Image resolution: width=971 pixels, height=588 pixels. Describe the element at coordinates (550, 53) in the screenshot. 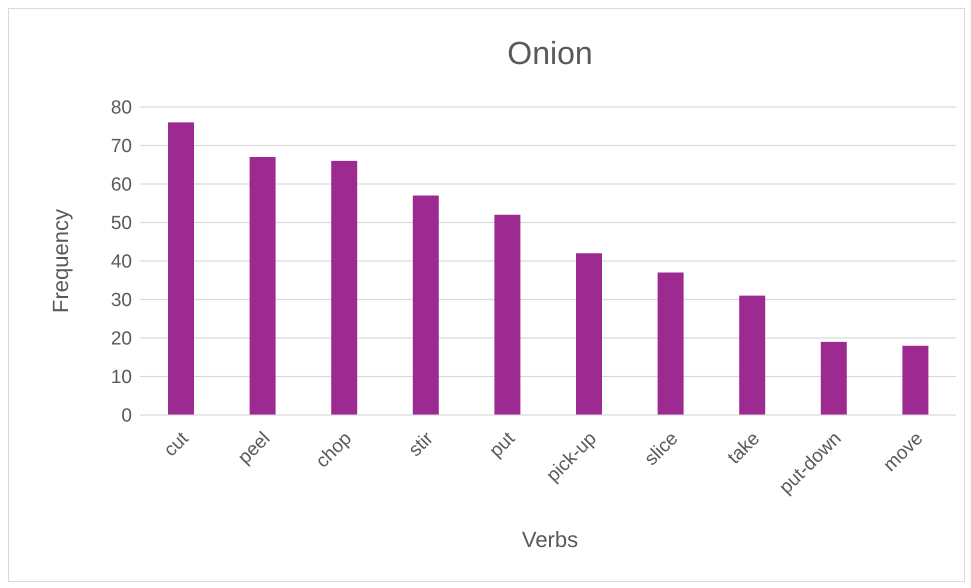

I see `chart-title: Onion` at that location.